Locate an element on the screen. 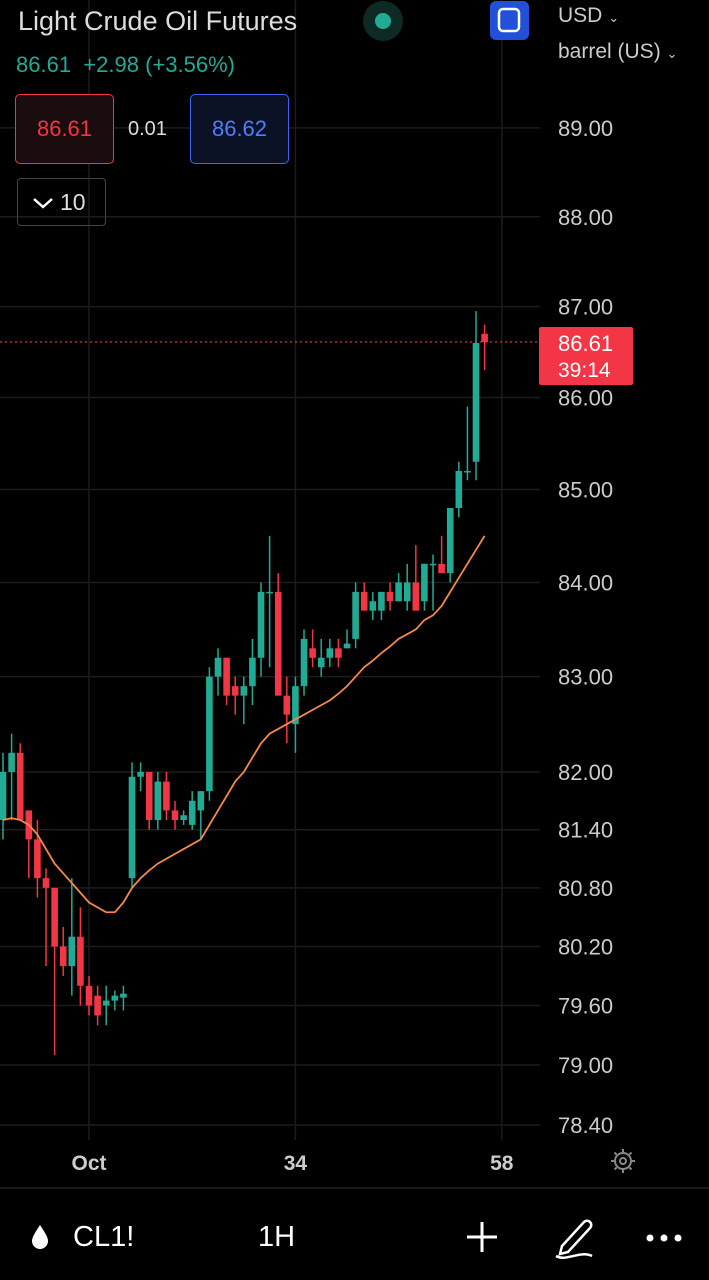  chevron is located at coordinates (43, 203).